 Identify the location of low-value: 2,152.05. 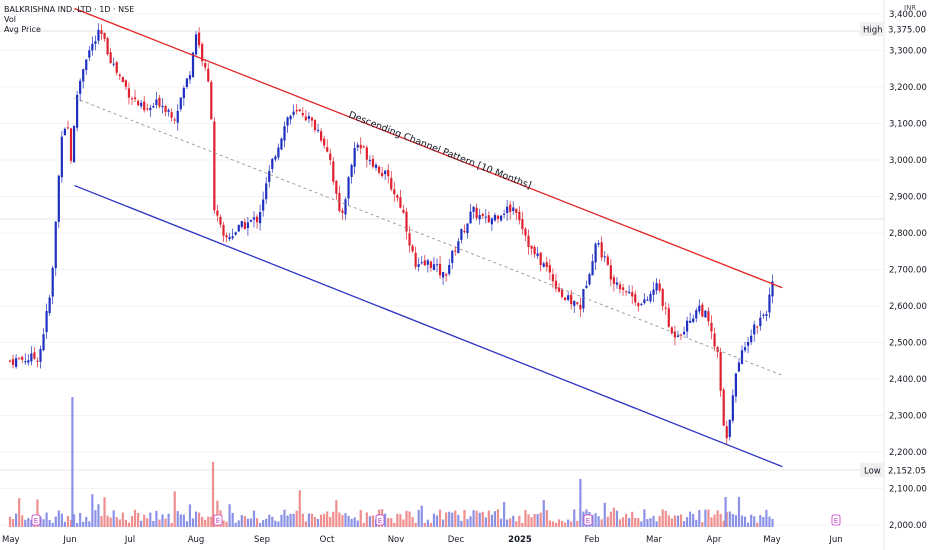
(907, 472).